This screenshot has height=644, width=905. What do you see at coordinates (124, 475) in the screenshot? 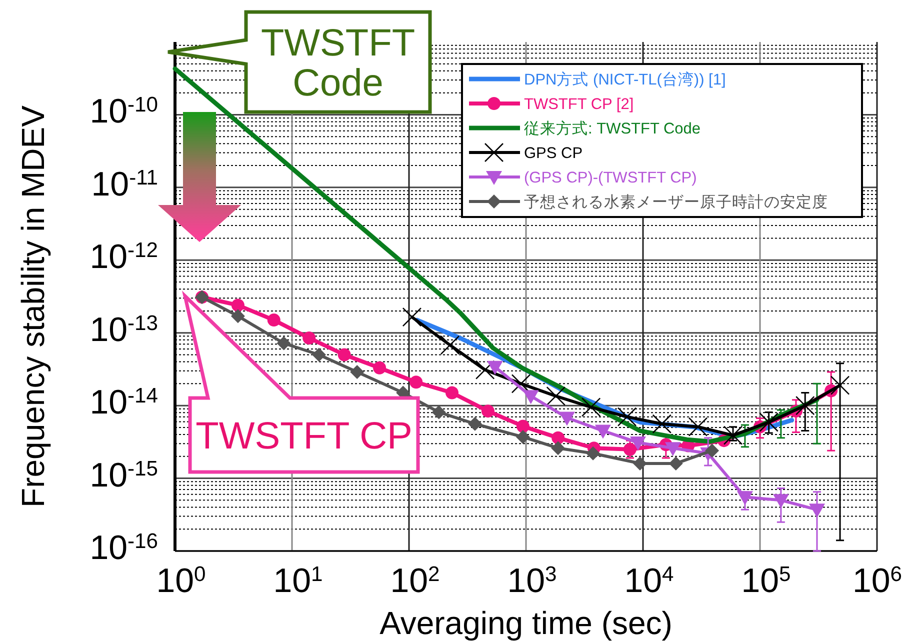
I see `y-tick-label: 10$^{-15}$` at bounding box center [124, 475].